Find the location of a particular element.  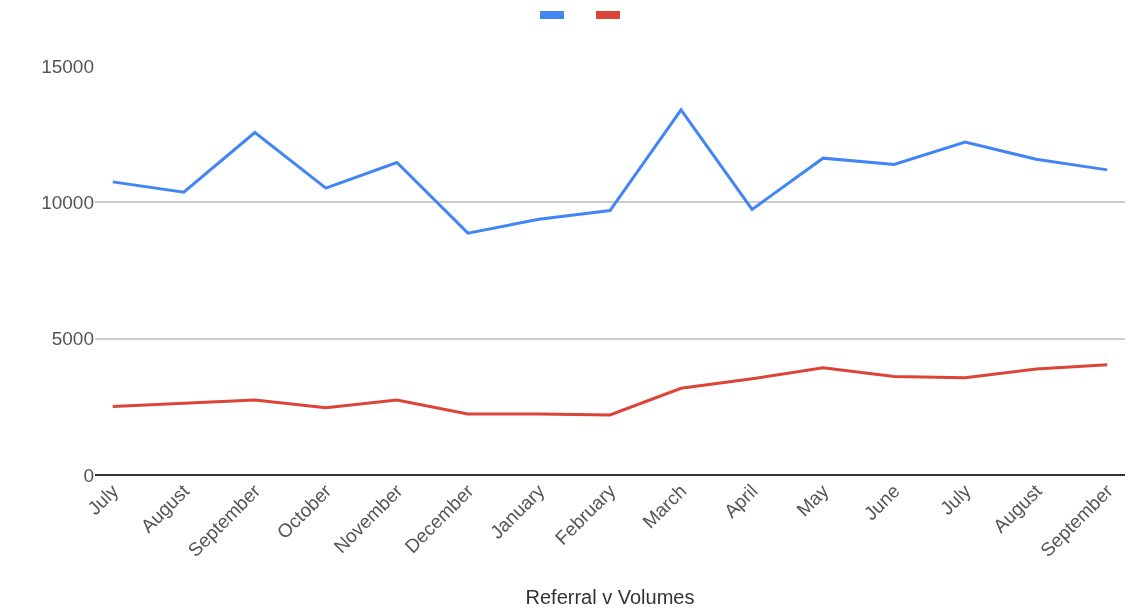

y-tick-label: 10000 is located at coordinates (67, 202).